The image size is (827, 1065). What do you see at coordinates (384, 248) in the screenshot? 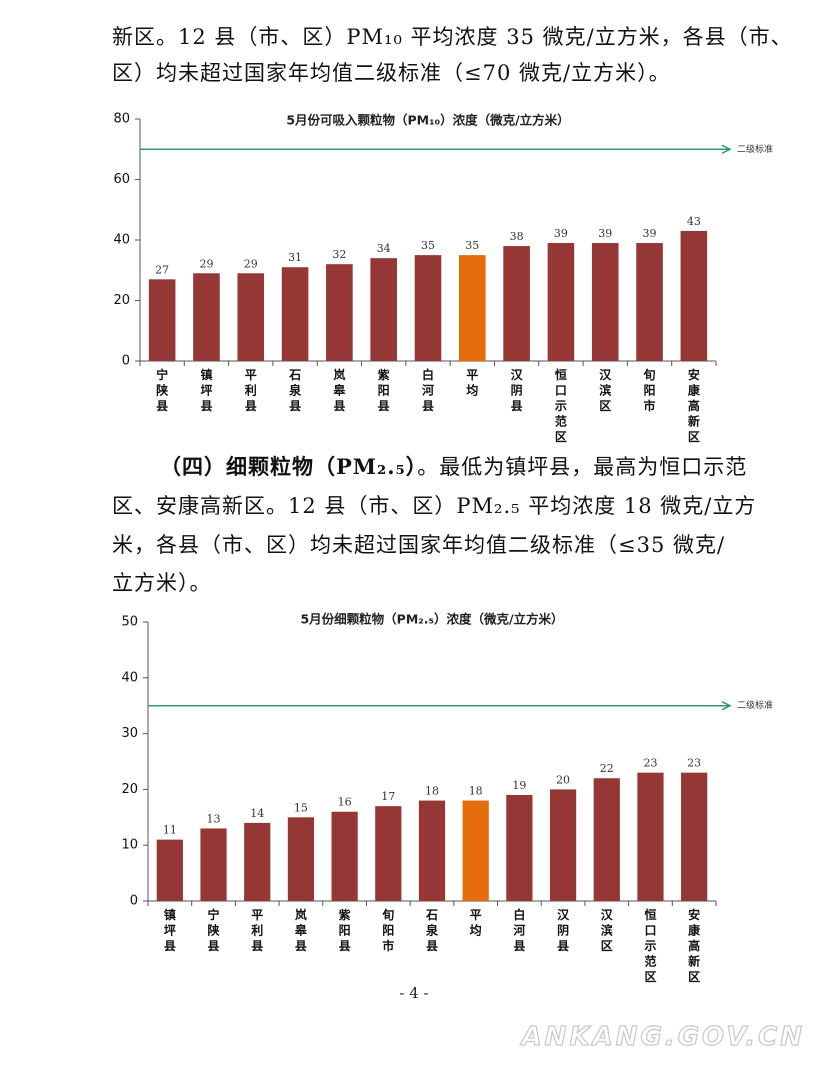
I see `value-label: 34` at bounding box center [384, 248].